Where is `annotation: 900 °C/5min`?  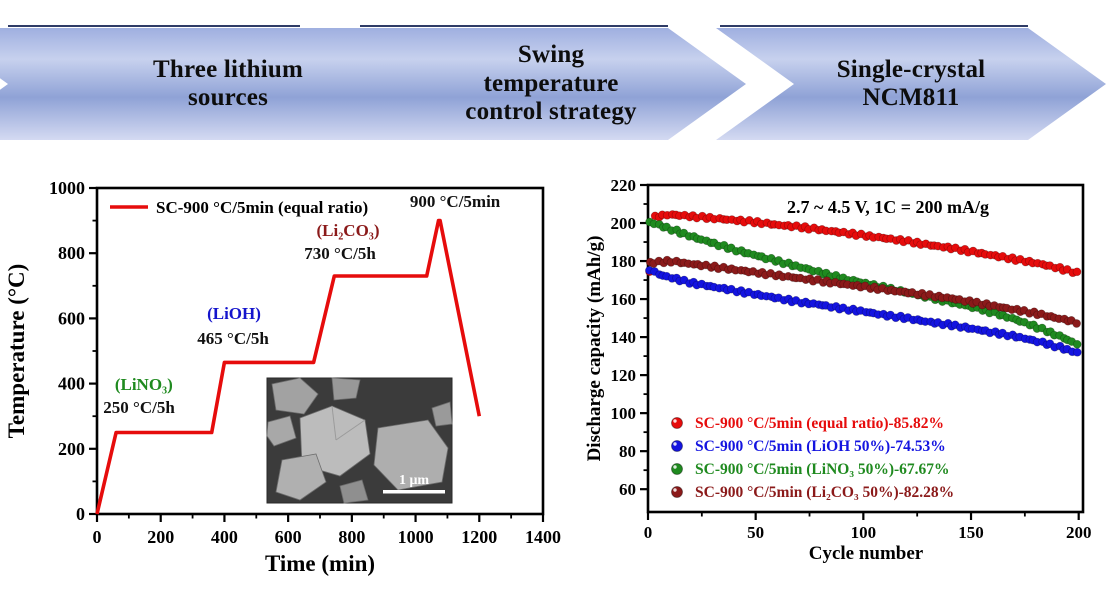
annotation: 900 °C/5min is located at coordinates (455, 201).